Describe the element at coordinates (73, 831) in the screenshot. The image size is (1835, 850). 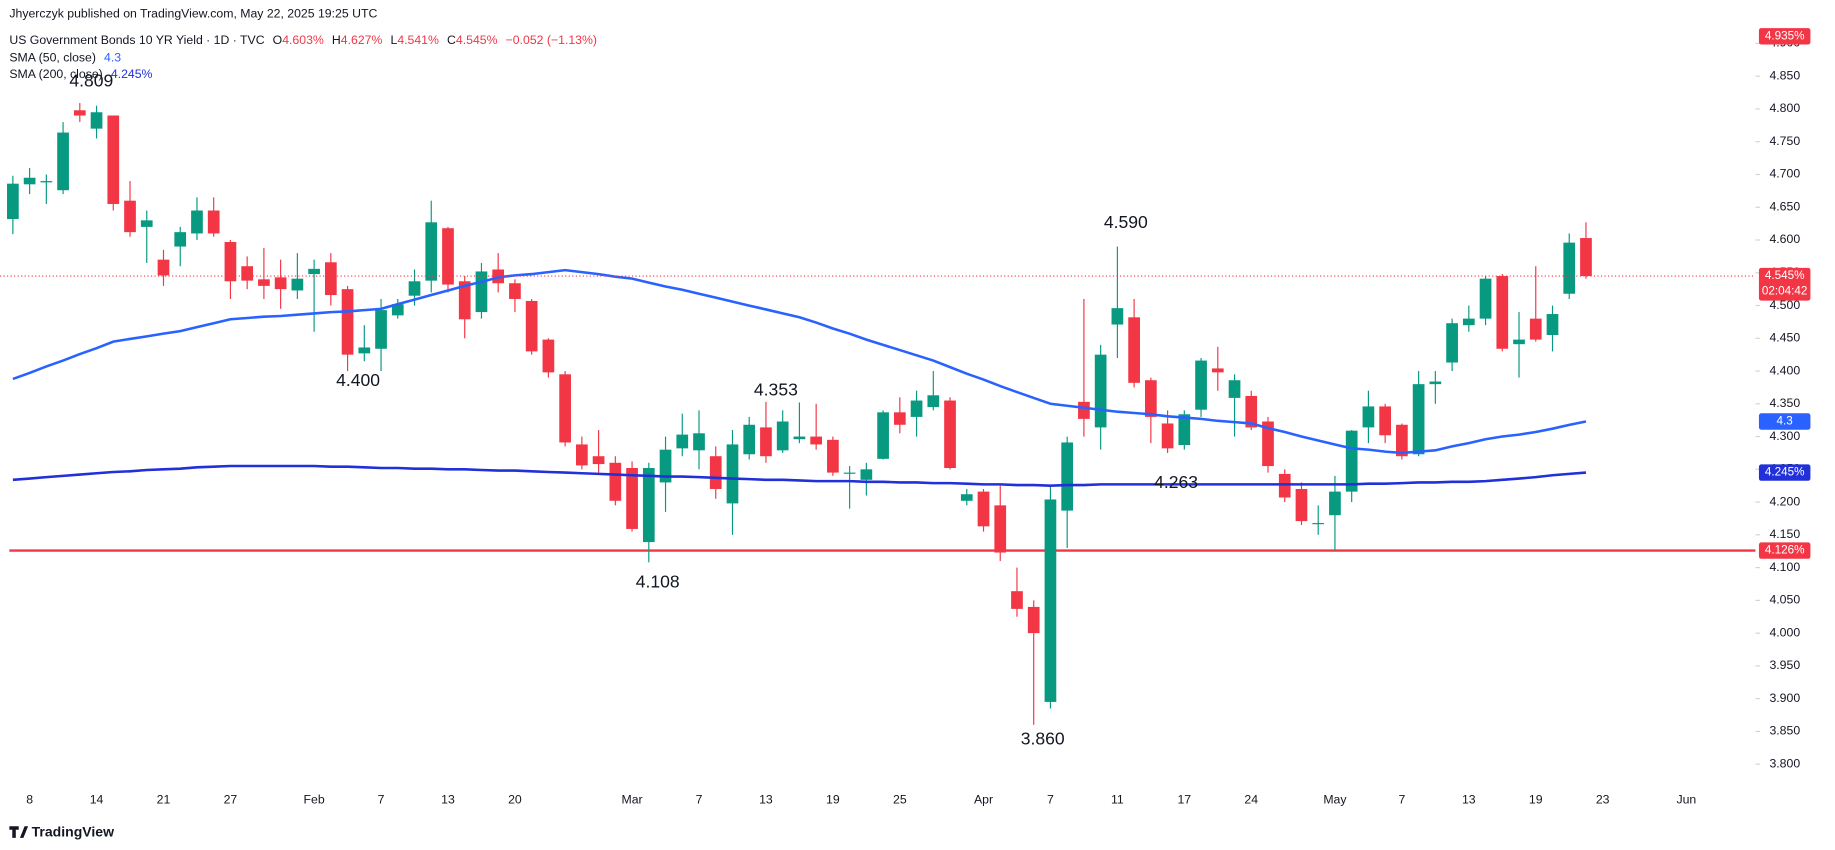
I see `footer-brand: TradingView` at that location.